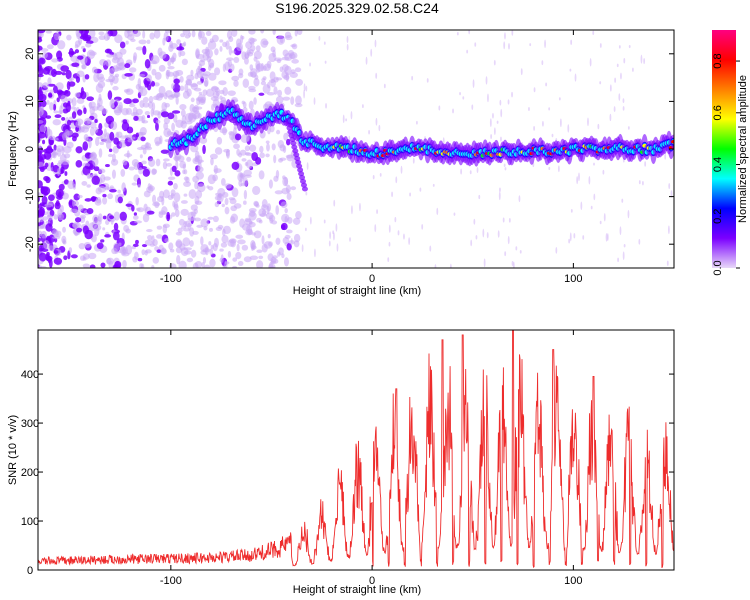 The height and width of the screenshot is (600, 750). What do you see at coordinates (573, 279) in the screenshot?
I see `spectrogram-xtick-label: 100` at bounding box center [573, 279].